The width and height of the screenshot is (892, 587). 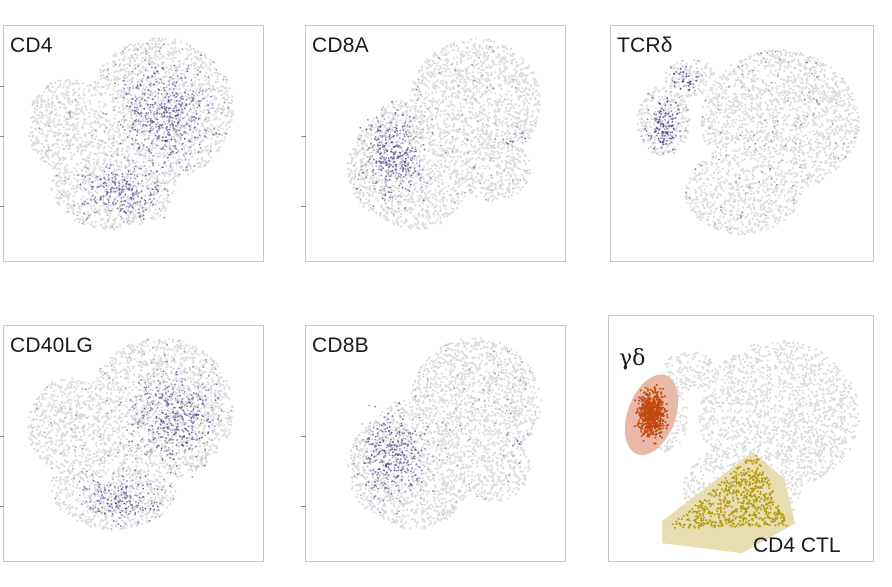 I want to click on panel-title: CD4, so click(x=31, y=45).